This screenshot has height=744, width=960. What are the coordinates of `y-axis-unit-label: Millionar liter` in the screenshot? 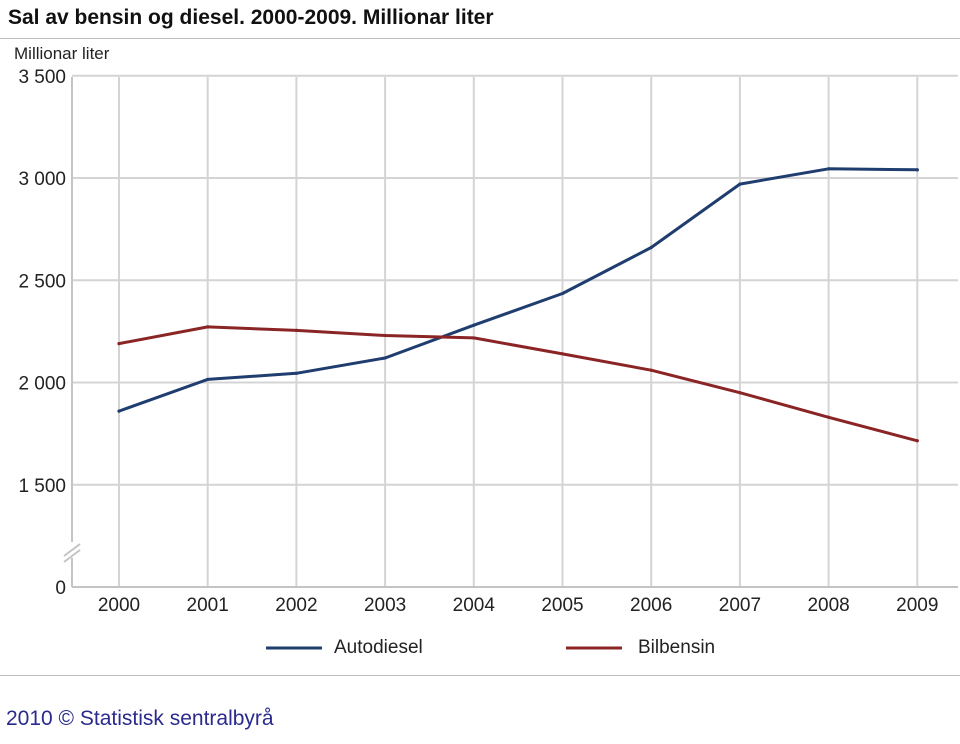 It's located at (62, 53).